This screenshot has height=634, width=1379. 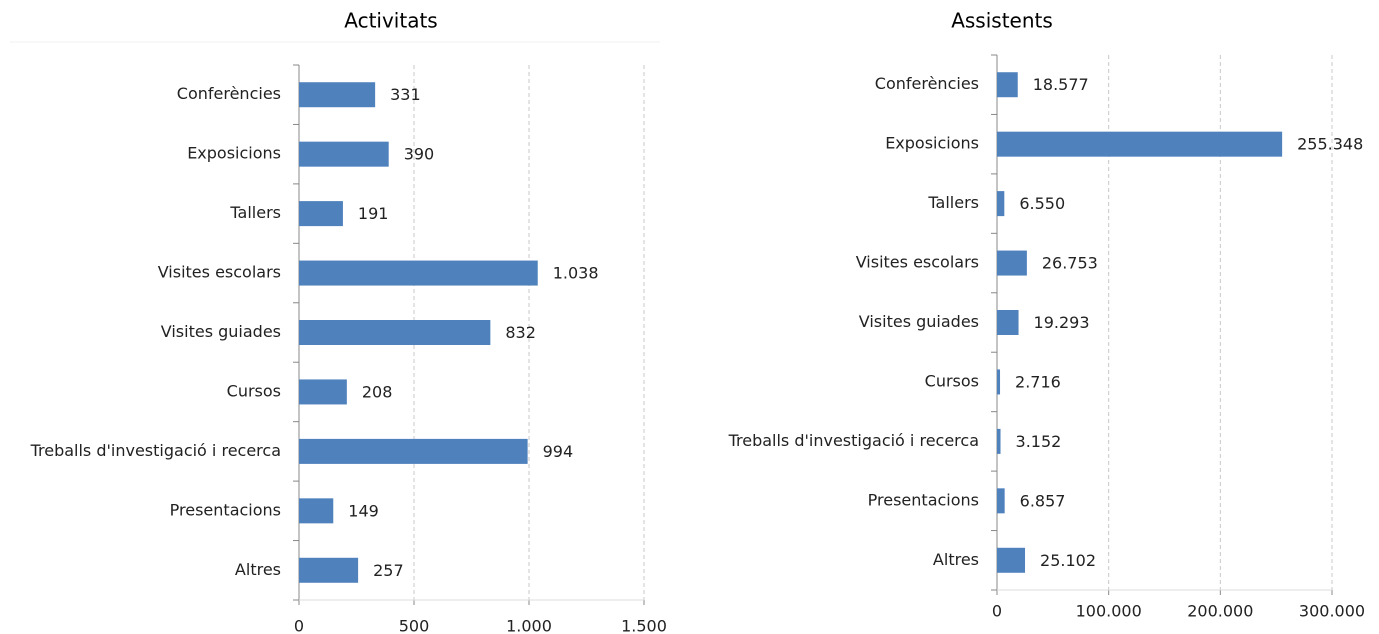 What do you see at coordinates (1042, 203) in the screenshot?
I see `value-label: 6.550` at bounding box center [1042, 203].